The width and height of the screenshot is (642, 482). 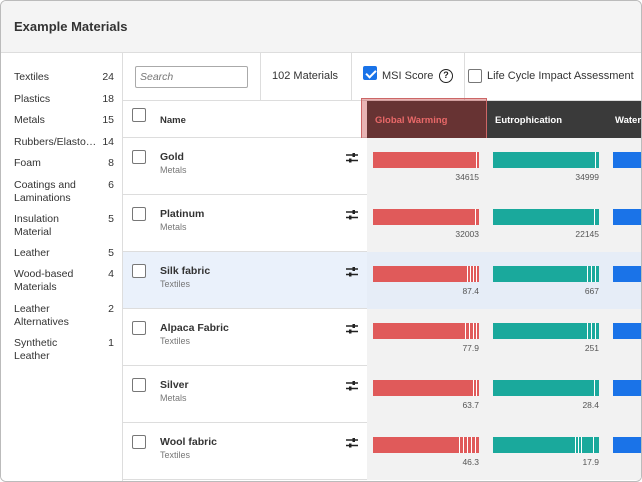 I want to click on materials-count: 102 Materials, so click(x=305, y=76).